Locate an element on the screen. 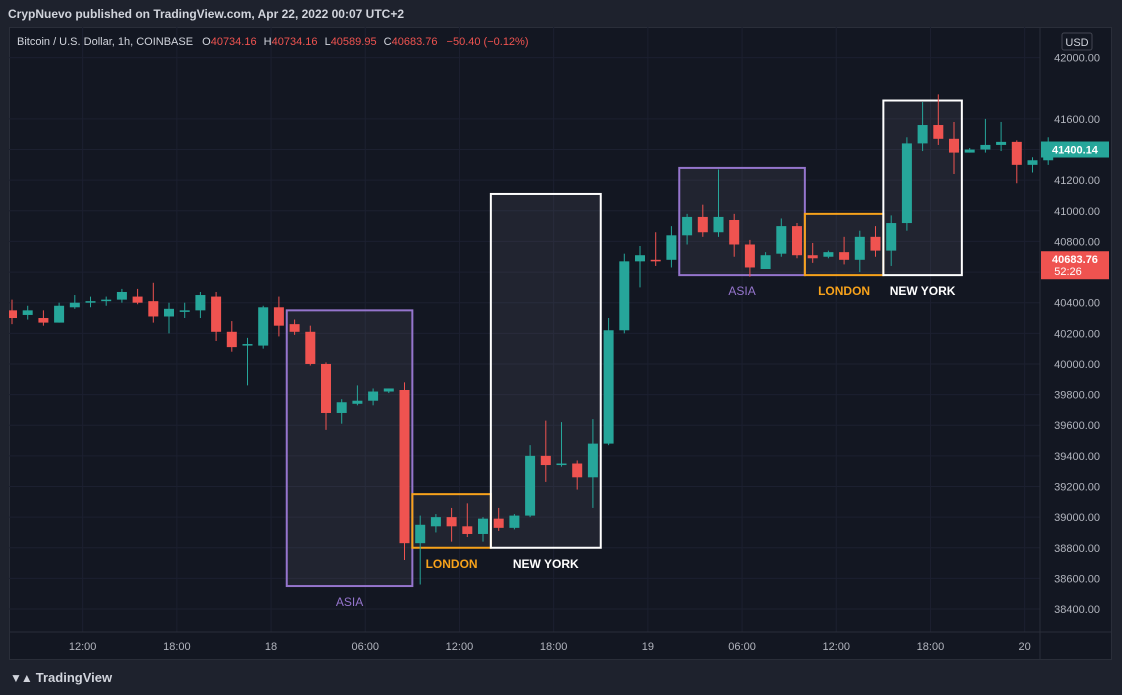  session-box is located at coordinates (545, 370).